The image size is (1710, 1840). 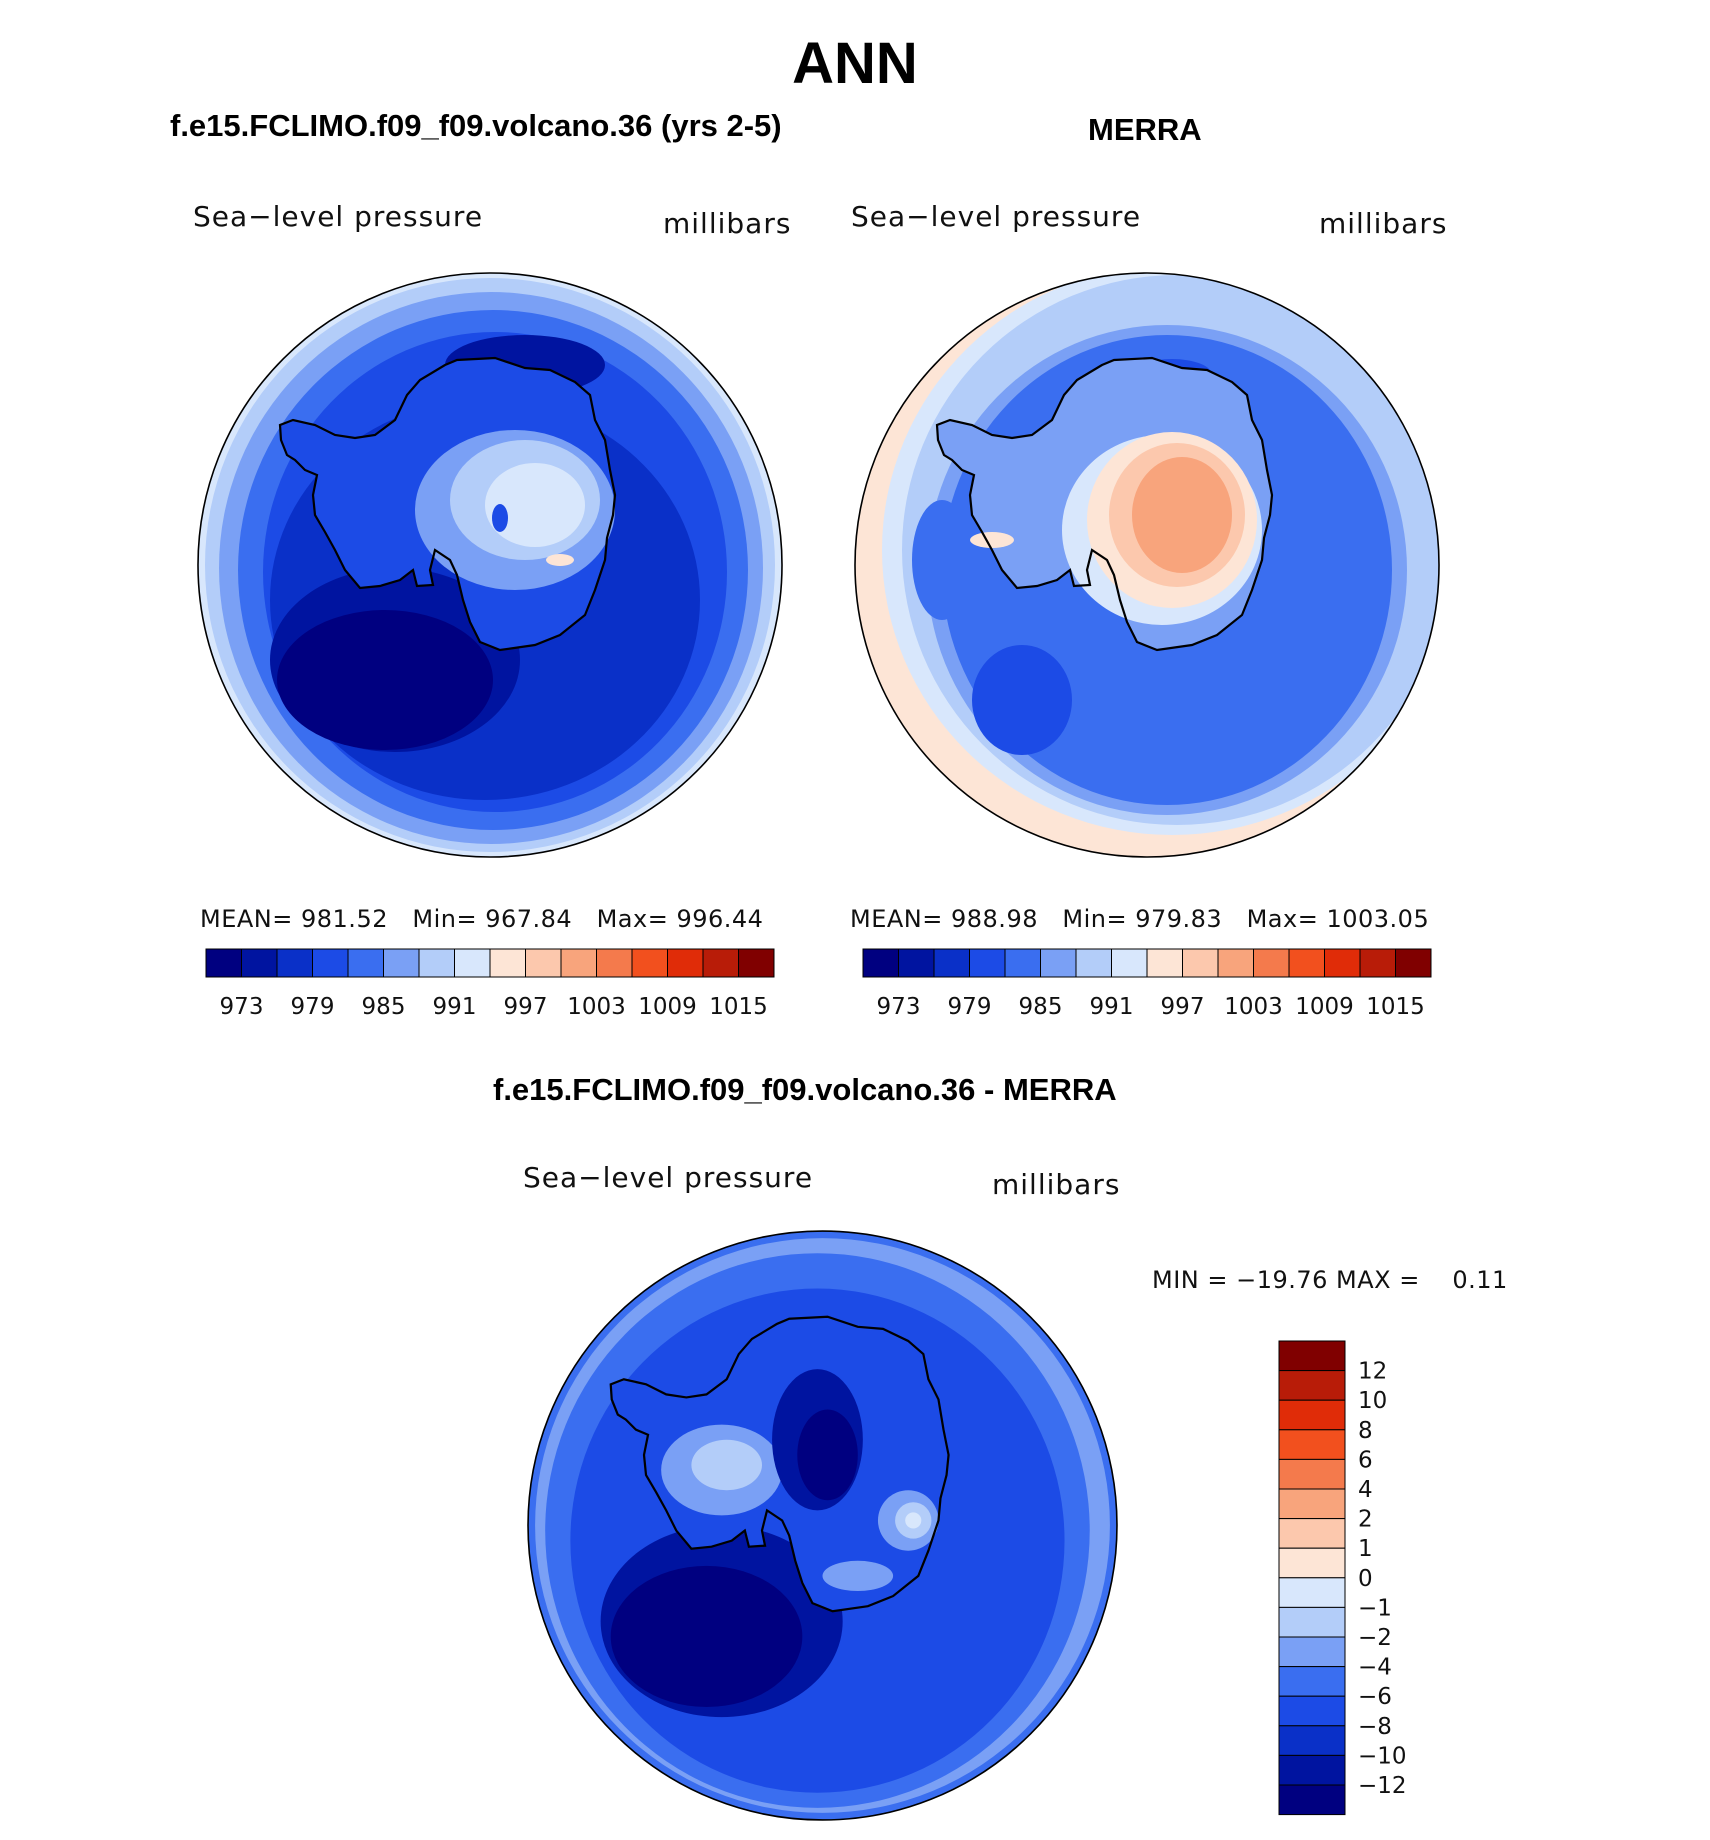 What do you see at coordinates (1375, 1697) in the screenshot?
I see `cbar3-tick-label: −6` at bounding box center [1375, 1697].